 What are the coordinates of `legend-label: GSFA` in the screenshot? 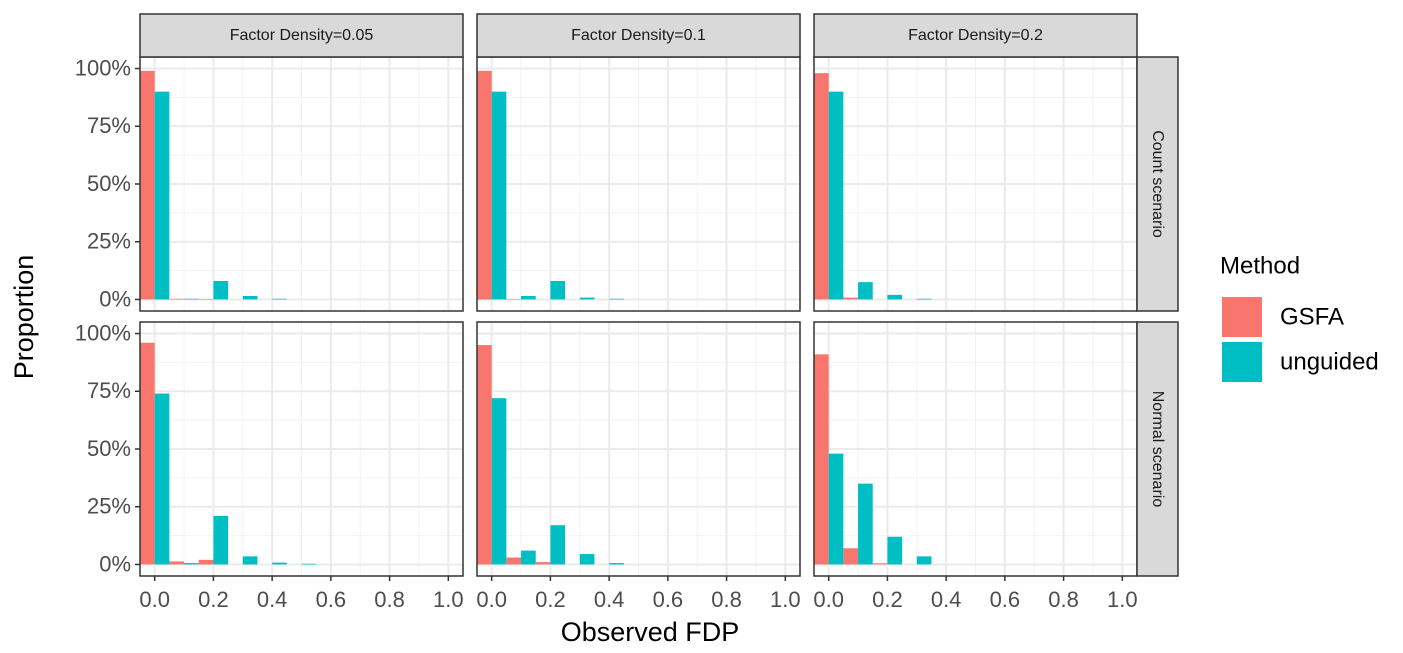 It's located at (1312, 316).